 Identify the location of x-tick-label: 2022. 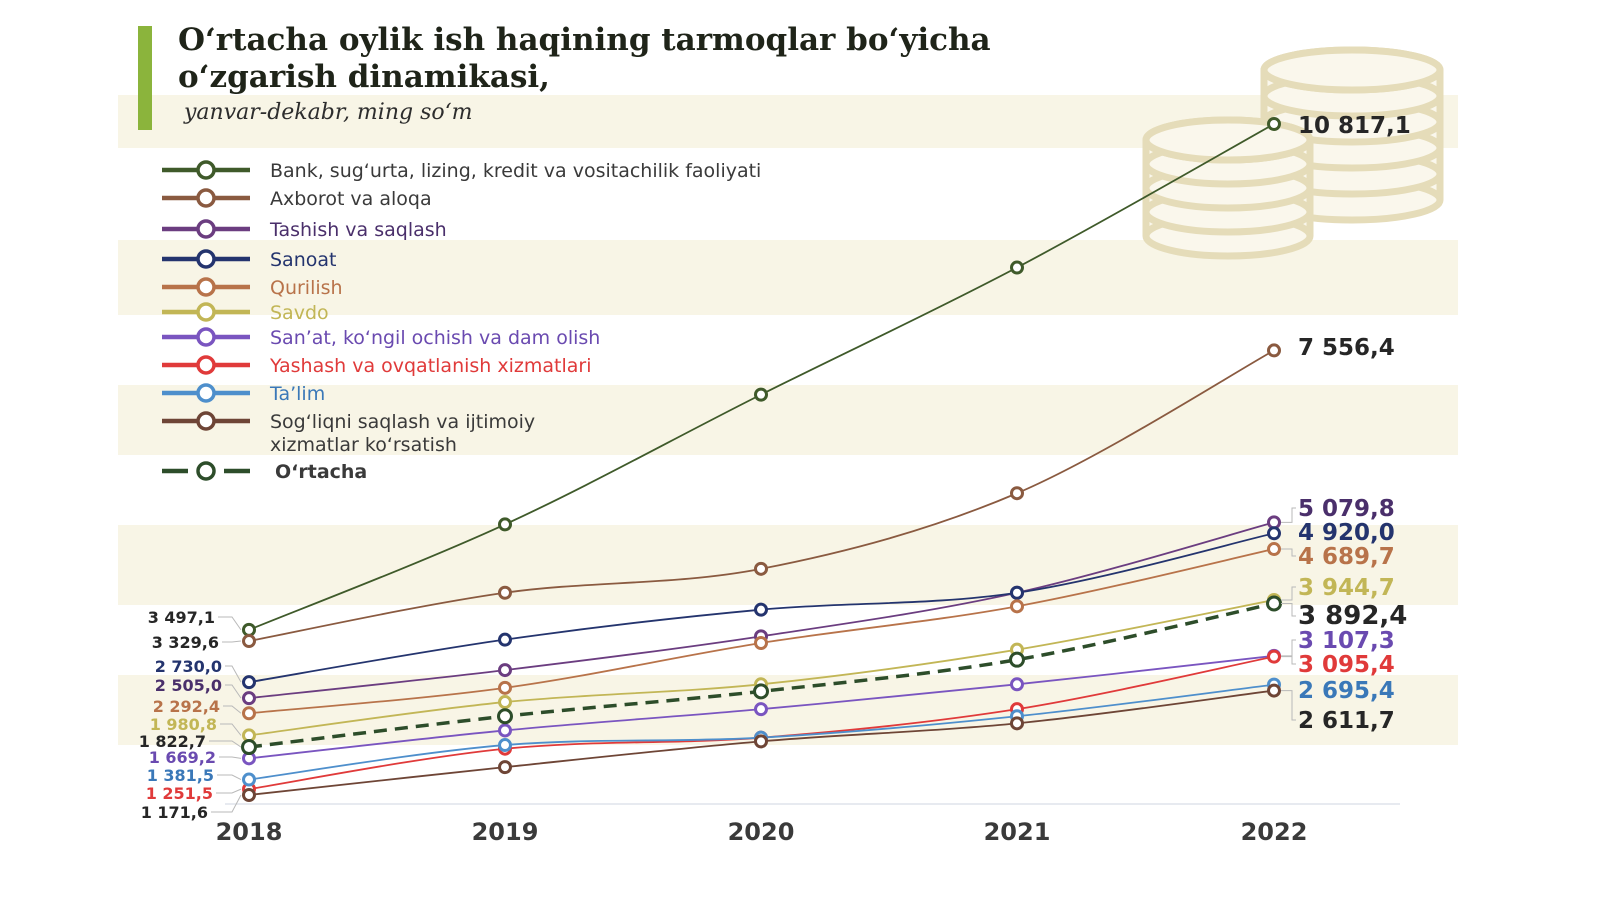
(1274, 832).